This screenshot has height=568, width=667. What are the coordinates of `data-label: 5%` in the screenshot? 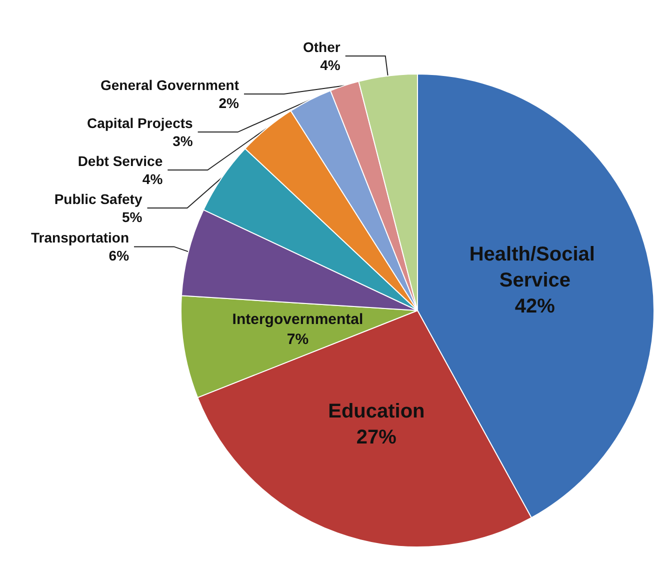 It's located at (132, 217).